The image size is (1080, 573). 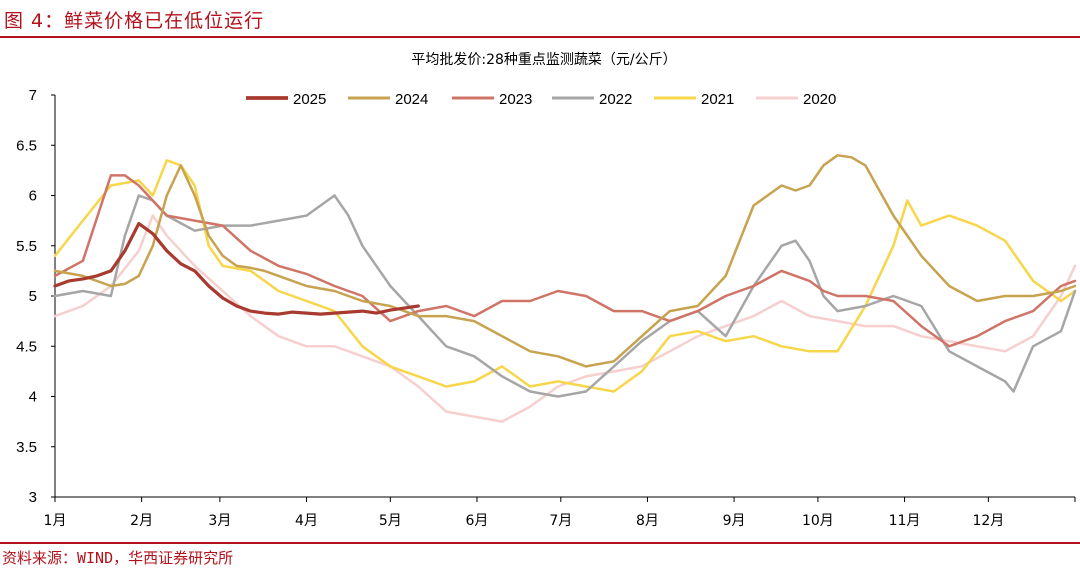 What do you see at coordinates (309, 99) in the screenshot?
I see `legend-label-2025: 2025` at bounding box center [309, 99].